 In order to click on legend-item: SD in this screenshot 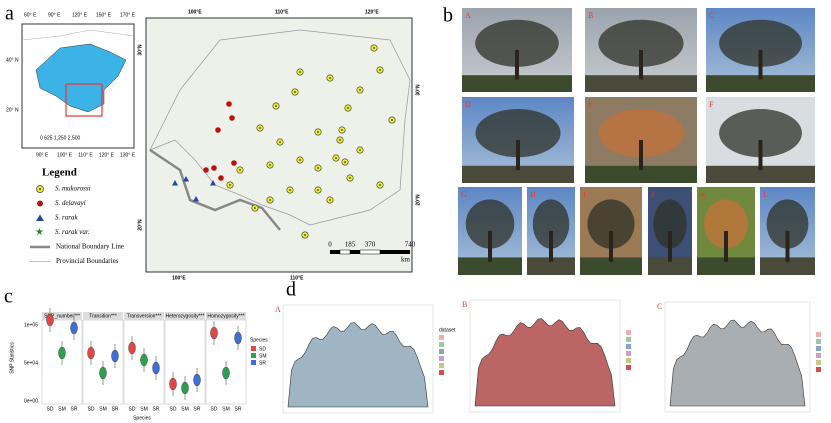, I will do `click(262, 349)`.